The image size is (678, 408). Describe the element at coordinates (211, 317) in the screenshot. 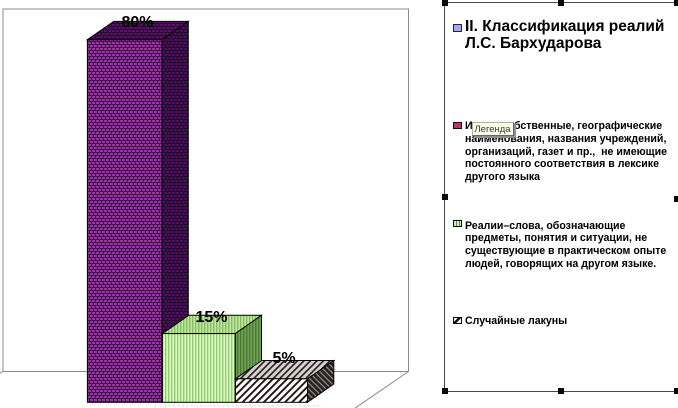

I see `svg-text: 15%` at that location.